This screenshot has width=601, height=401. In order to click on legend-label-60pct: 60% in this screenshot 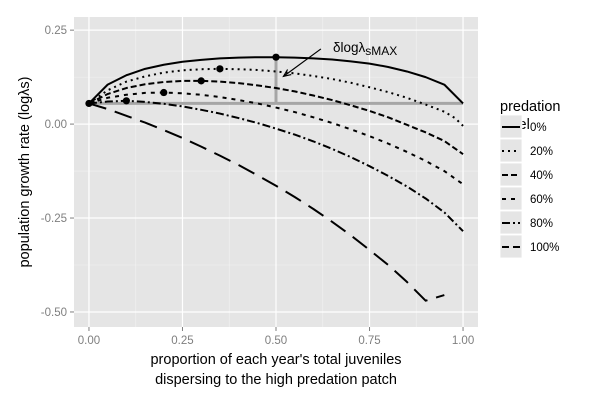, I will do `click(541, 200)`.